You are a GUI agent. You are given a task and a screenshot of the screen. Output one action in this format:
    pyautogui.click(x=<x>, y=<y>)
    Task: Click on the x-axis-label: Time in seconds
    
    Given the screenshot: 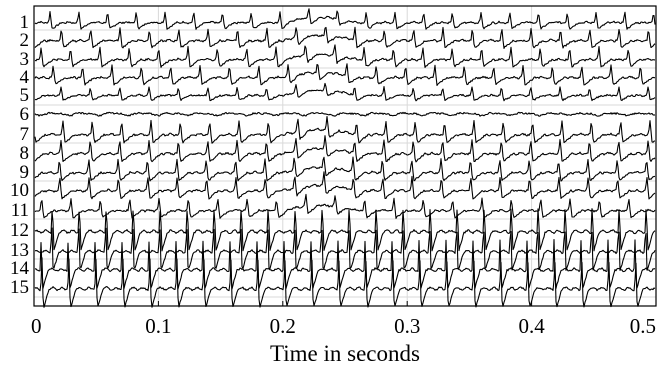 What is the action you would take?
    pyautogui.click(x=345, y=353)
    